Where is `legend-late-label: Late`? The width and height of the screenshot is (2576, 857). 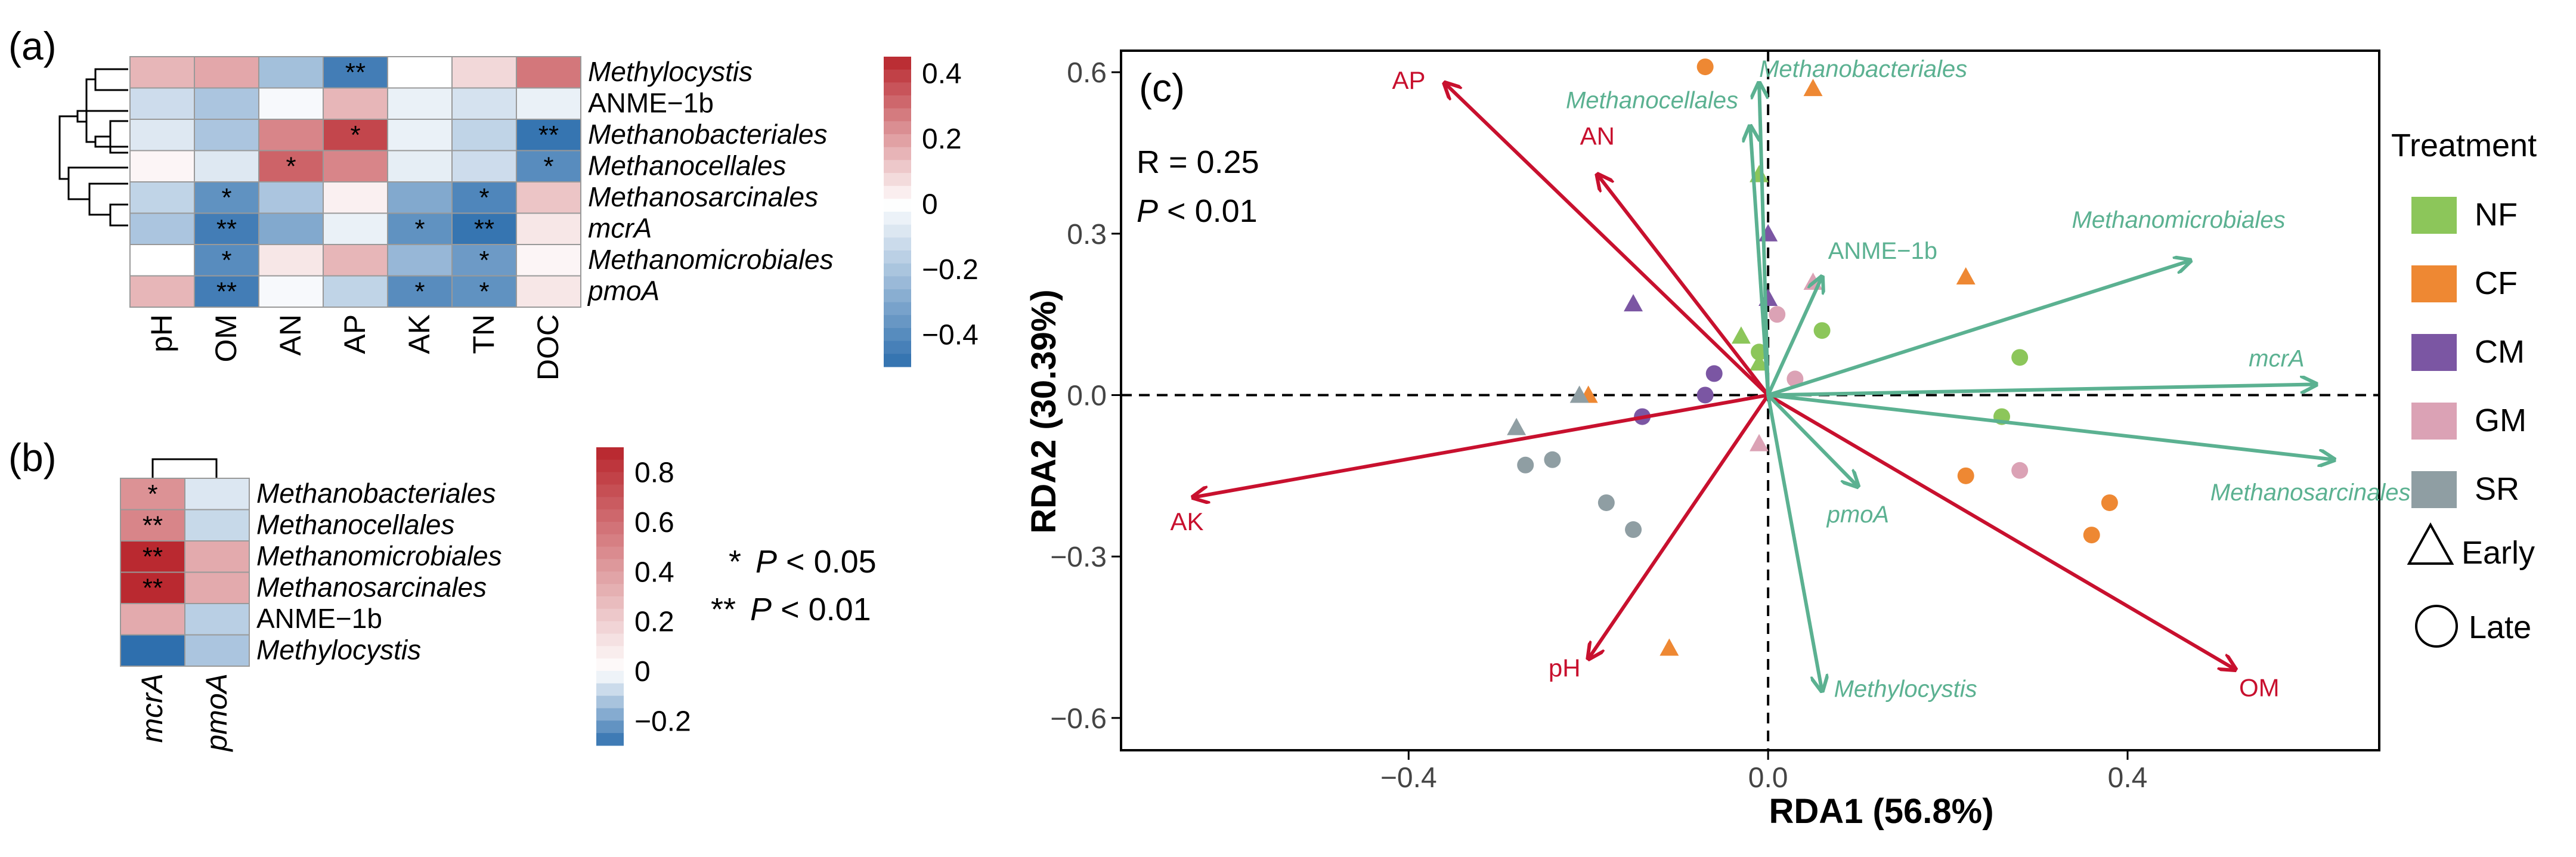
legend-late-label: Late is located at coordinates (2500, 627).